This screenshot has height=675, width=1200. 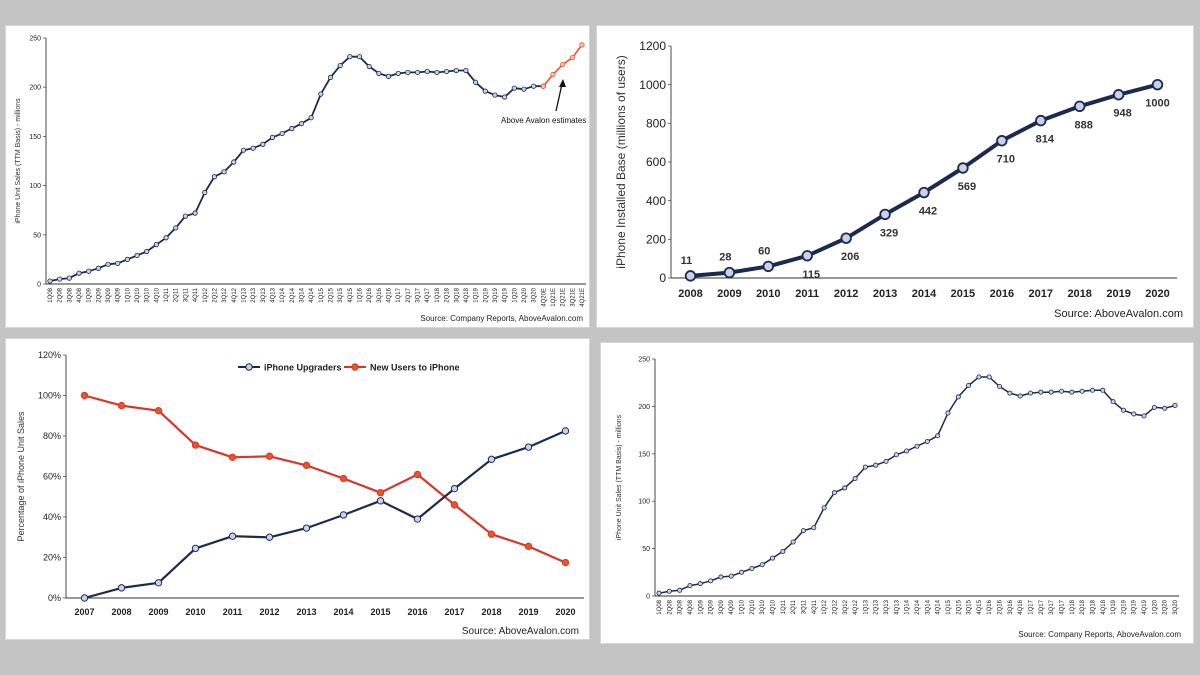 What do you see at coordinates (652, 85) in the screenshot?
I see `y-tick-label: 1000` at bounding box center [652, 85].